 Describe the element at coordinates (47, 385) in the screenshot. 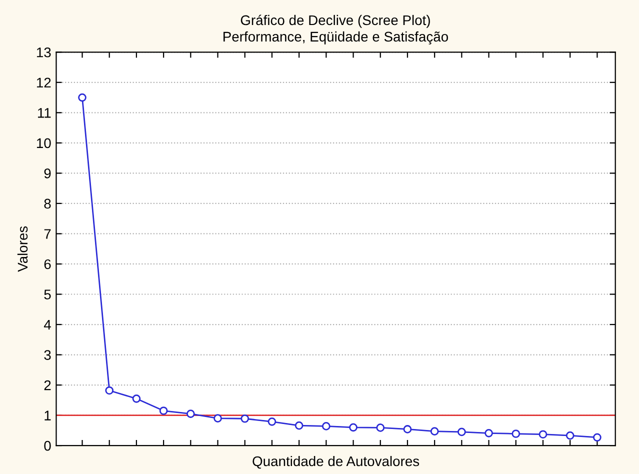

I see `y-tick-label: 2` at that location.